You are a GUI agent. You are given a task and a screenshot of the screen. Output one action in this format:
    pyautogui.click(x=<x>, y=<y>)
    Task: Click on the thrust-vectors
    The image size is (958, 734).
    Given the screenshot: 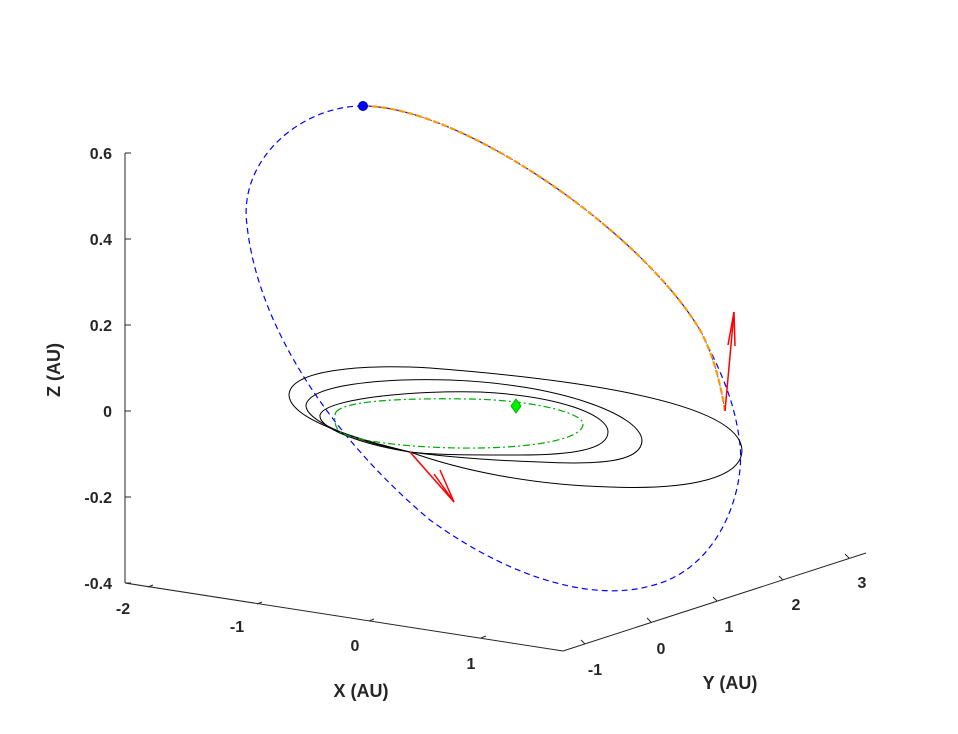 What is the action you would take?
    pyautogui.click(x=572, y=407)
    